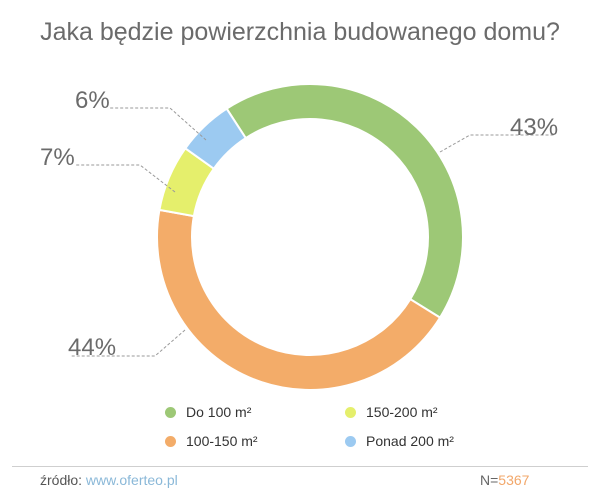 This screenshot has width=600, height=500. I want to click on legend-item-150-200: 150-200 m², so click(391, 412).